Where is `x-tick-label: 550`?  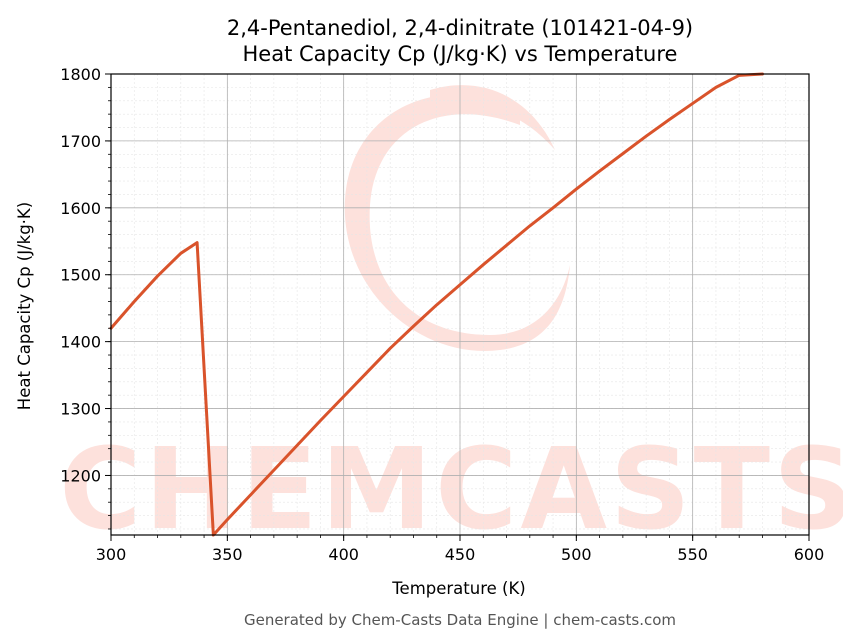 x-tick-label: 550 is located at coordinates (692, 554).